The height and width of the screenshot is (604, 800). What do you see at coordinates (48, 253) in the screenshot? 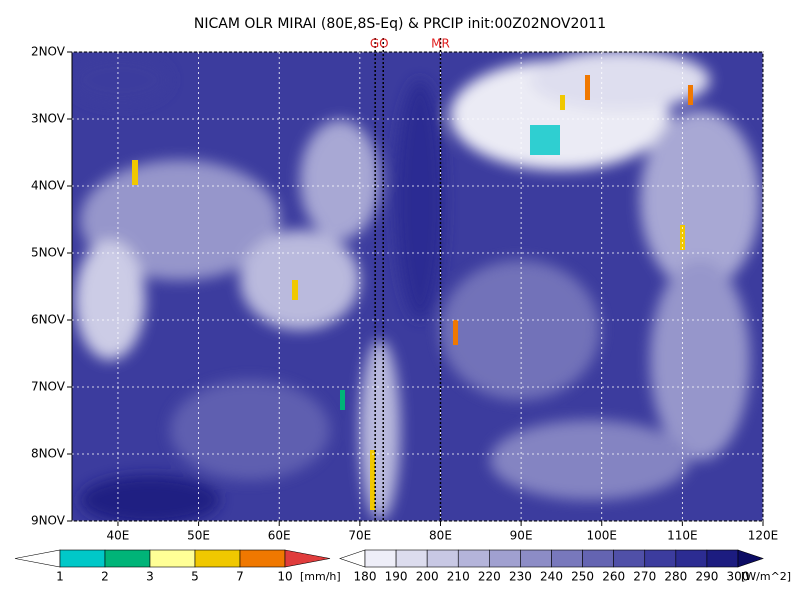
I see `y-tick-label: 5NOV` at bounding box center [48, 253].